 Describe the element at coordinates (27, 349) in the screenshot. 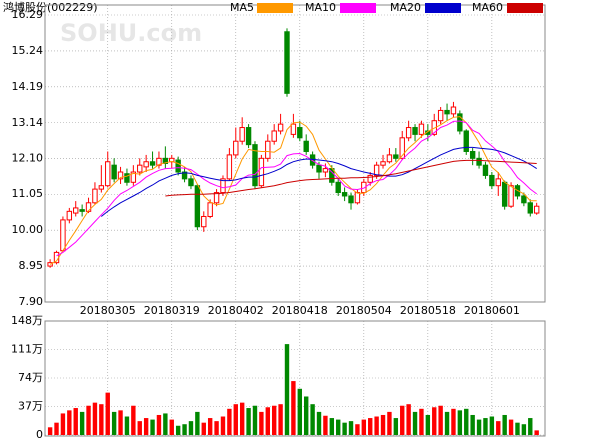

I see `y-tick-label: 111万` at that location.